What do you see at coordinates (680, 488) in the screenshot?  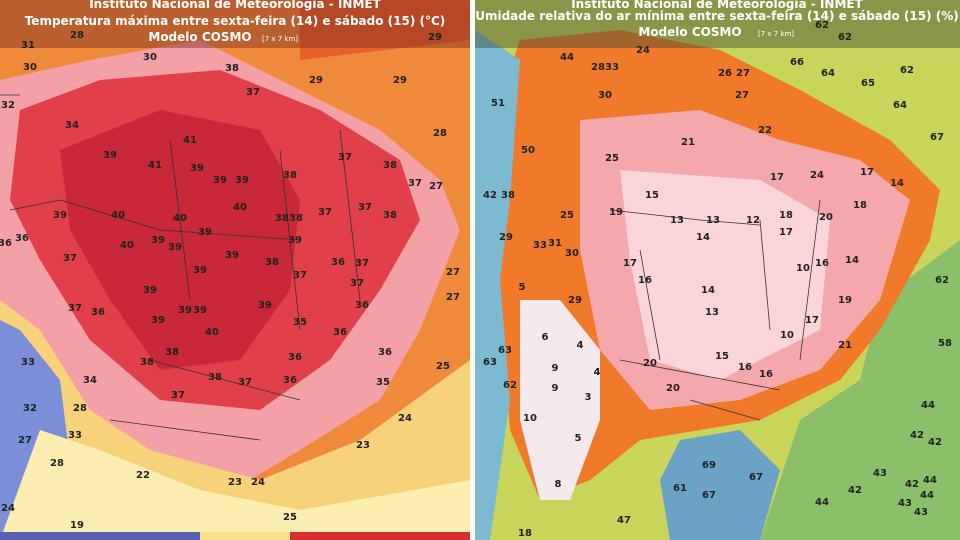 I see `map-label: 61` at bounding box center [680, 488].